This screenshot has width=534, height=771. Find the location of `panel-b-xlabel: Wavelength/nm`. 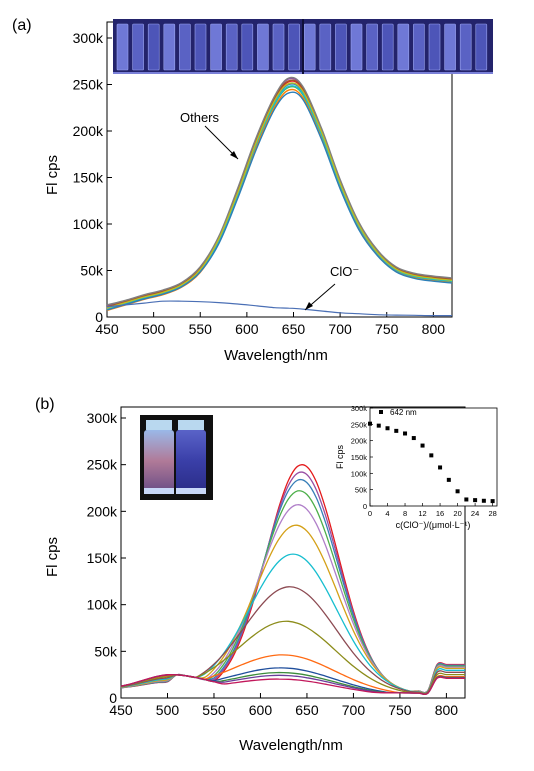

panel-b-xlabel: Wavelength/nm is located at coordinates (291, 745).